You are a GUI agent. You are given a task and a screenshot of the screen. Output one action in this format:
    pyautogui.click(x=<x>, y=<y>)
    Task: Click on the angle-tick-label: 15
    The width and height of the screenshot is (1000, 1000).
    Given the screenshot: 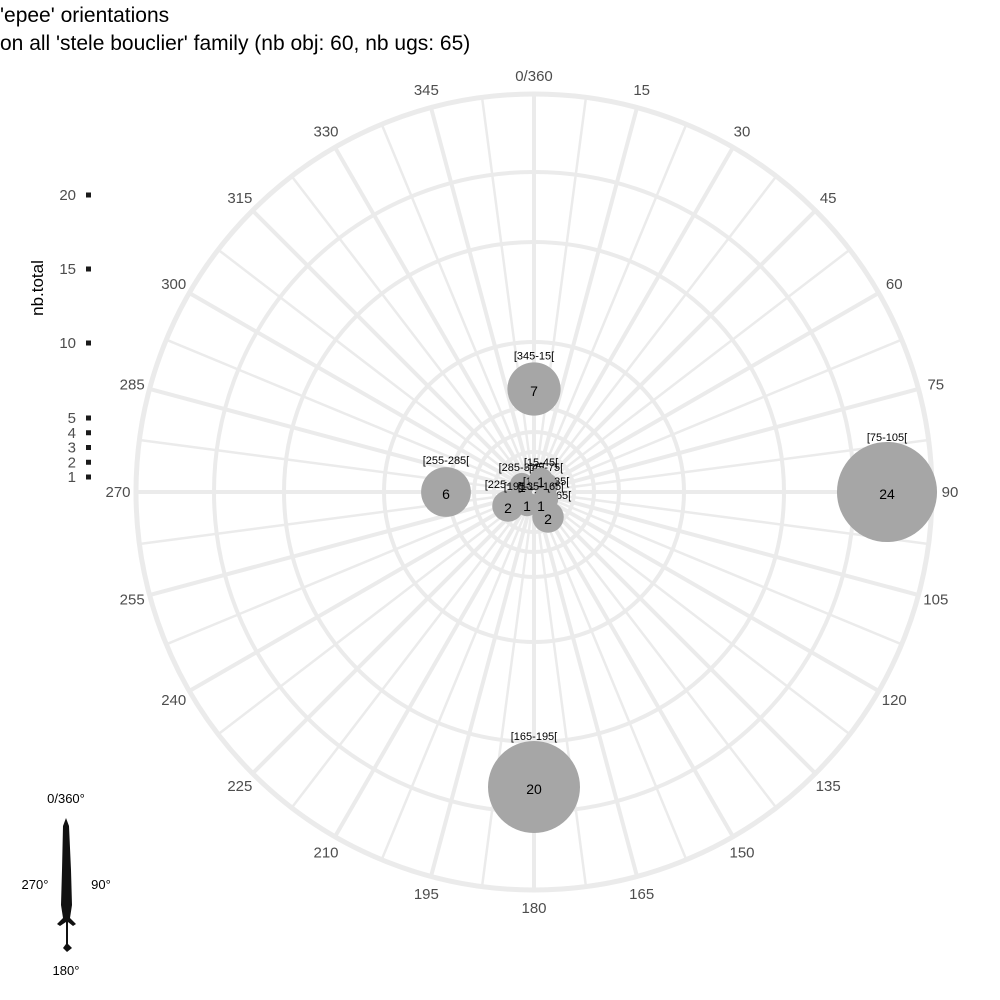 What is the action you would take?
    pyautogui.click(x=641, y=90)
    